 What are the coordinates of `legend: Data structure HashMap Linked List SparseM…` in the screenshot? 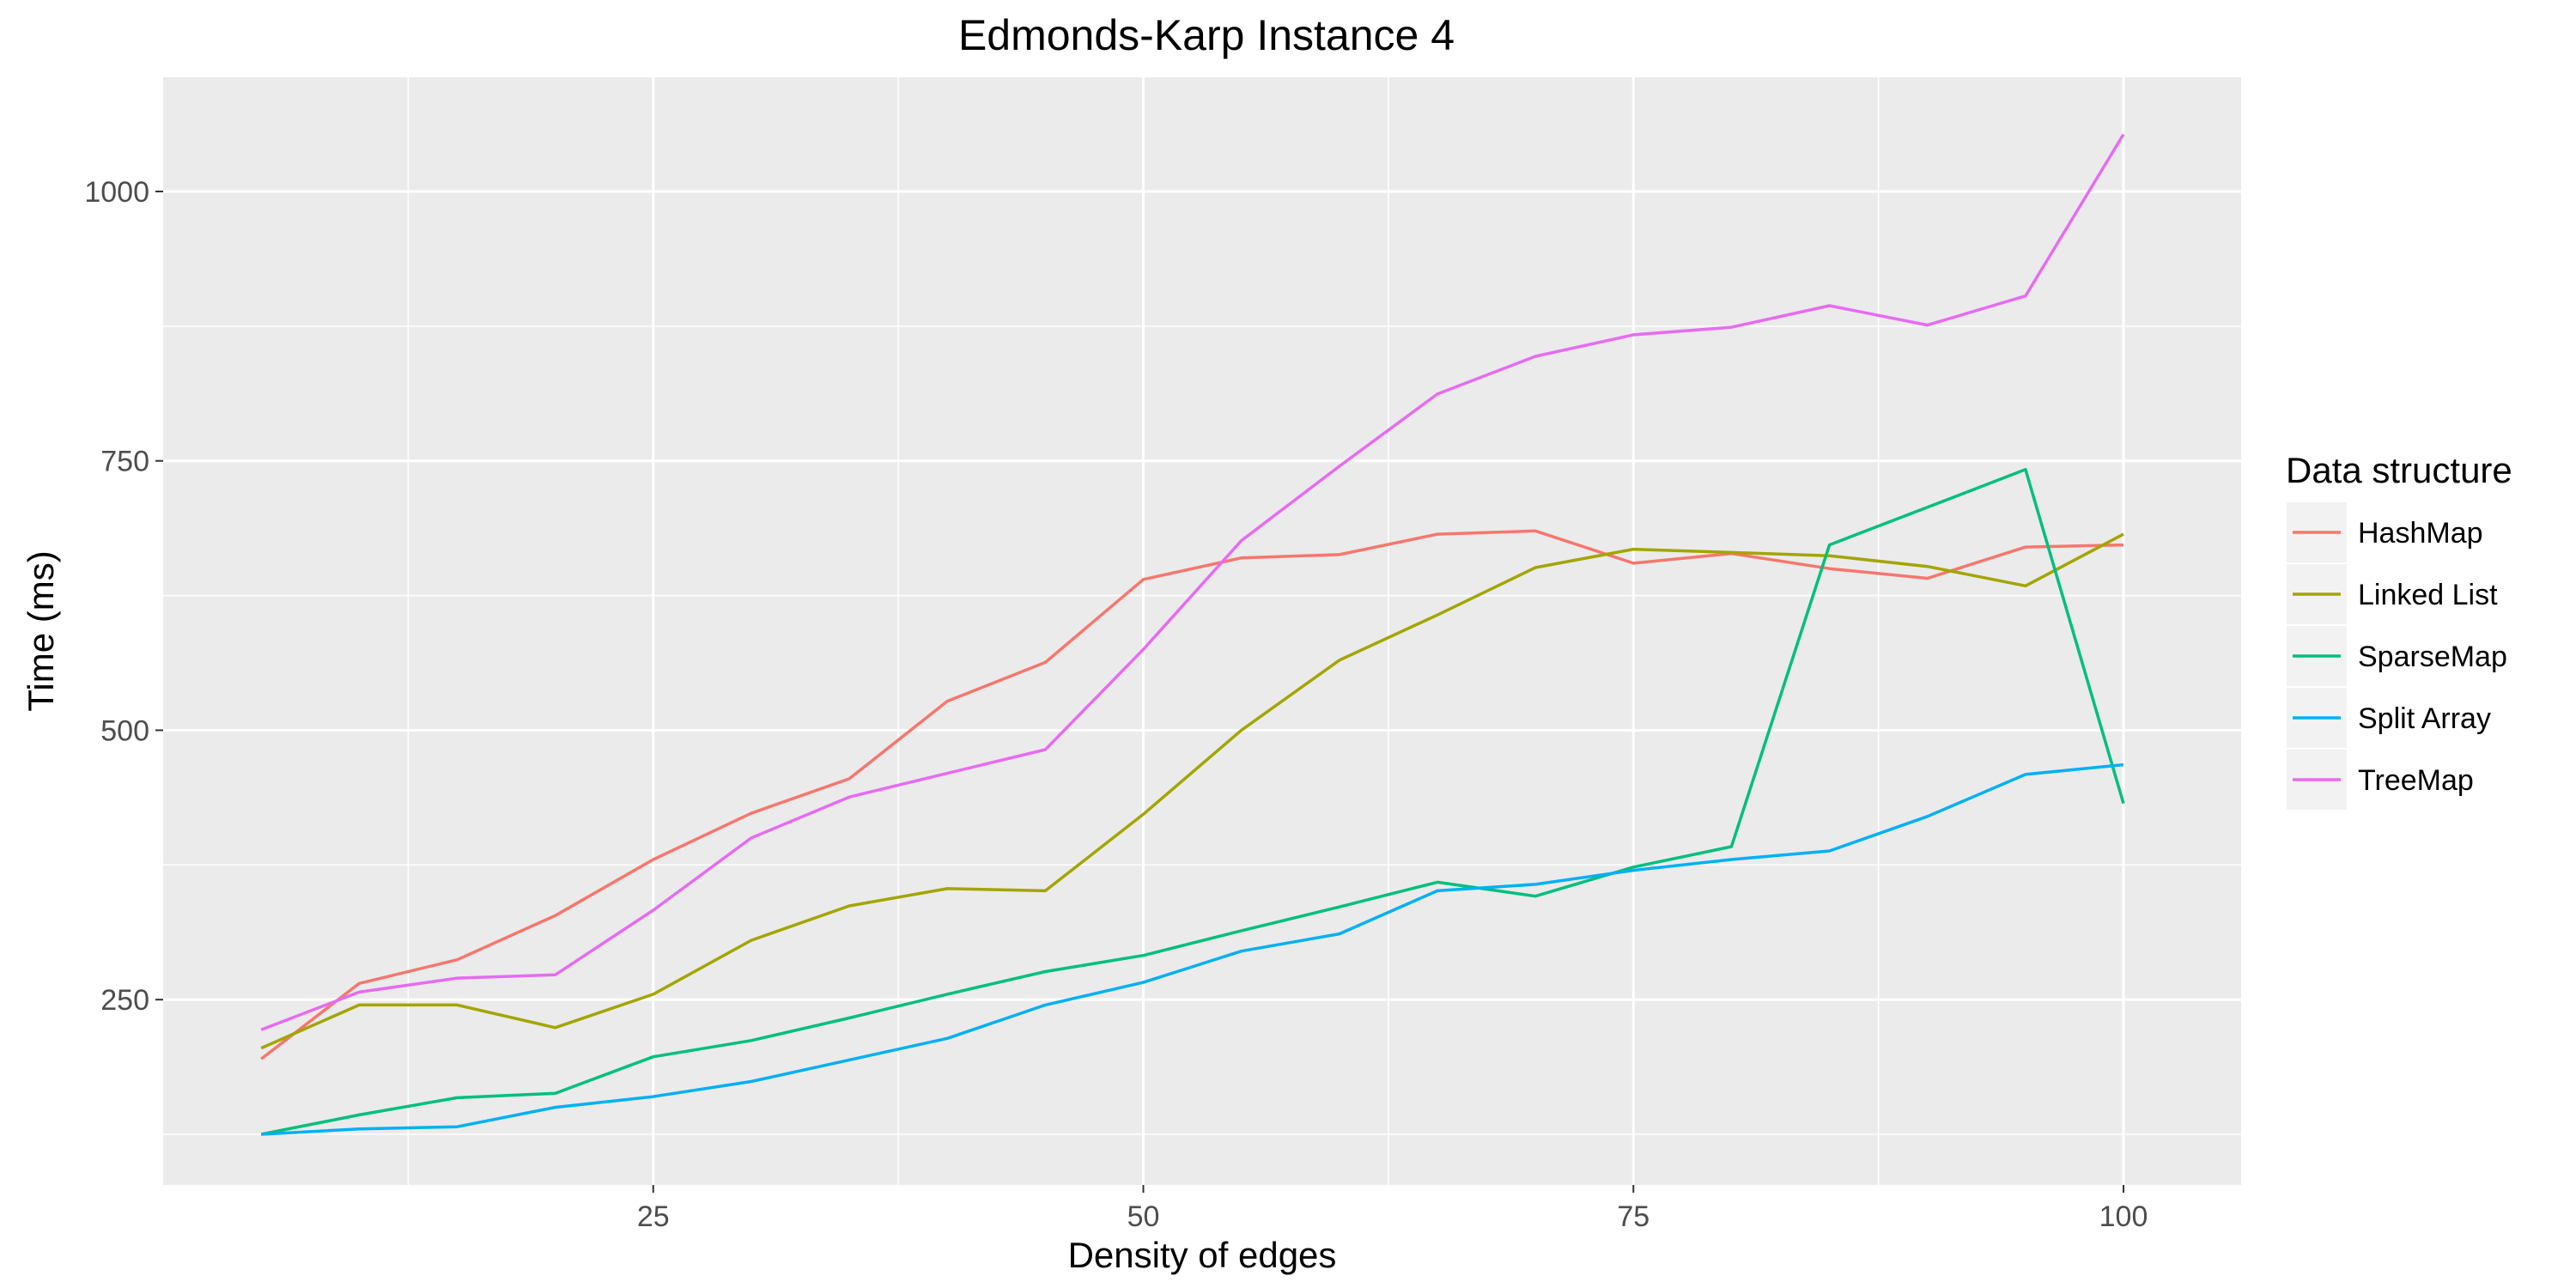 It's located at (2398, 630).